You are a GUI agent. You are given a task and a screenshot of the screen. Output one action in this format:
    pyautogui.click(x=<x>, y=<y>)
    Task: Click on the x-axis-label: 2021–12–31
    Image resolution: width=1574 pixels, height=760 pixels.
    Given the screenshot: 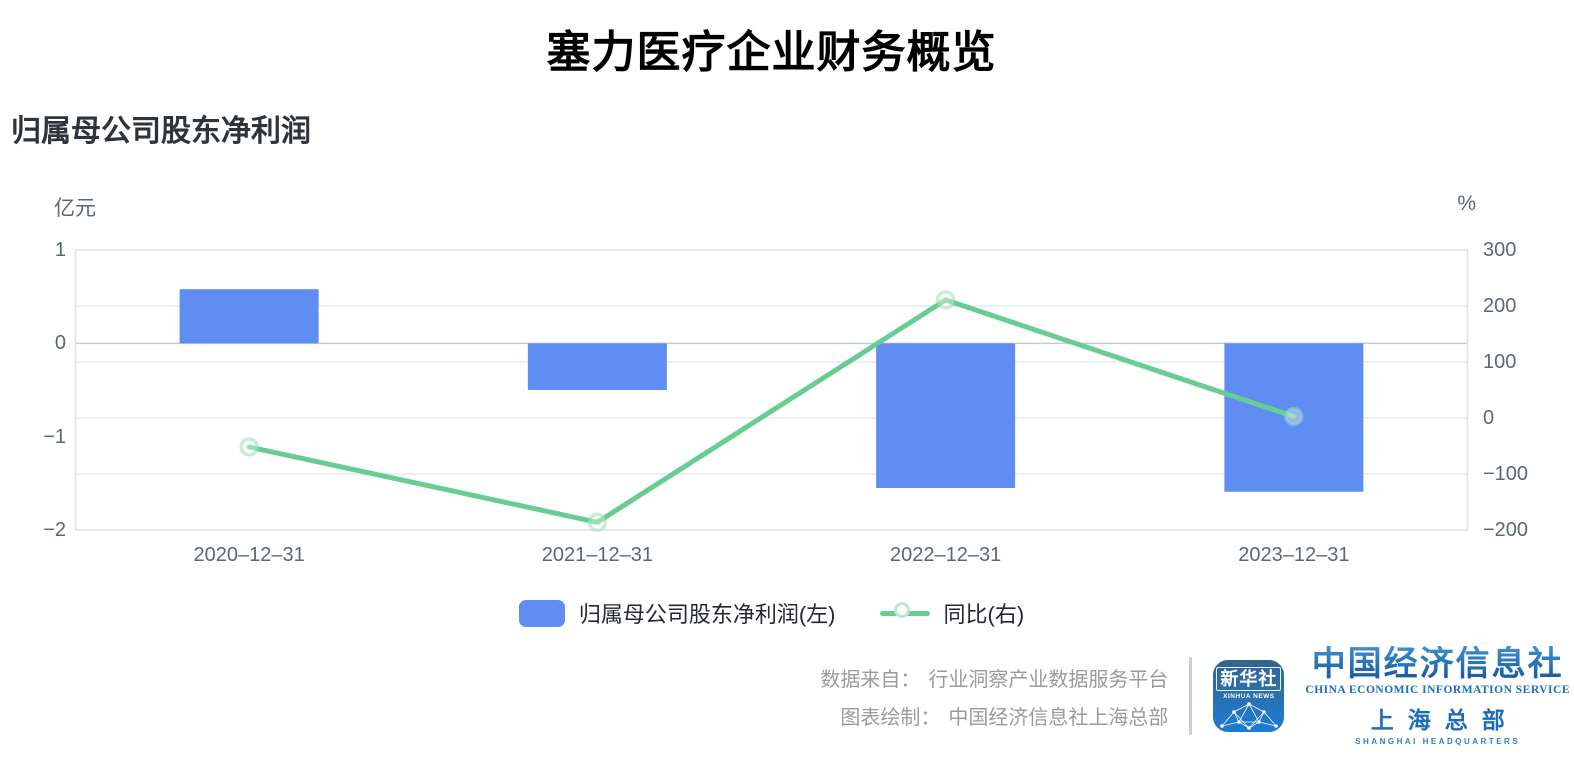 What is the action you would take?
    pyautogui.click(x=597, y=555)
    